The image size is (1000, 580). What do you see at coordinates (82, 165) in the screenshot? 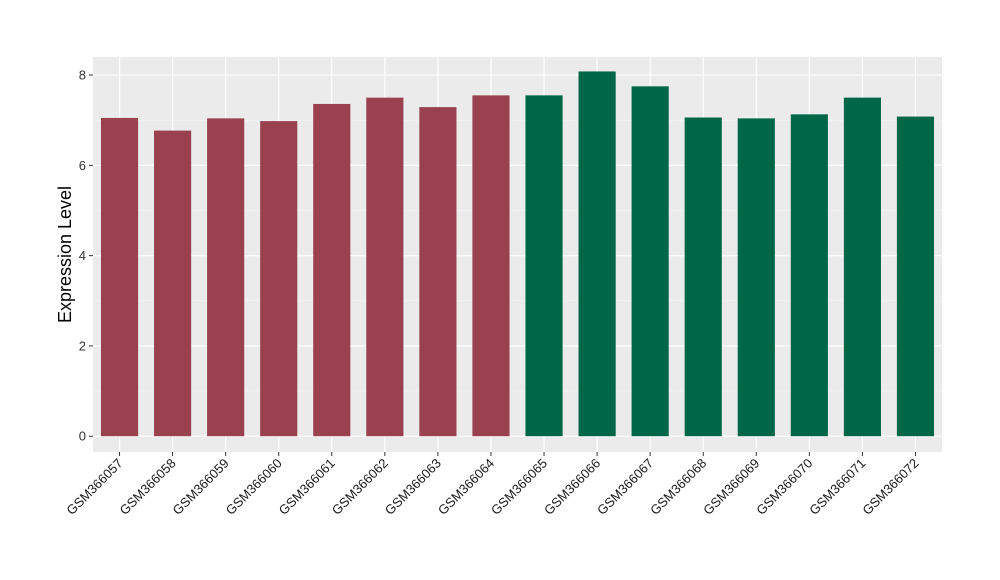
I see `y-tick-label: 6` at bounding box center [82, 165].